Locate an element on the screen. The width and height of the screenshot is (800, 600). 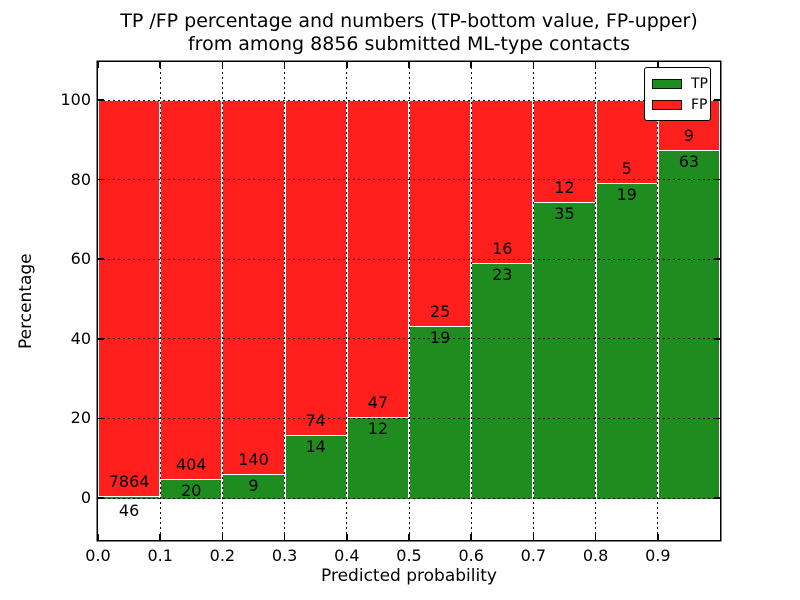
fp-count-label: 74 is located at coordinates (315, 420).